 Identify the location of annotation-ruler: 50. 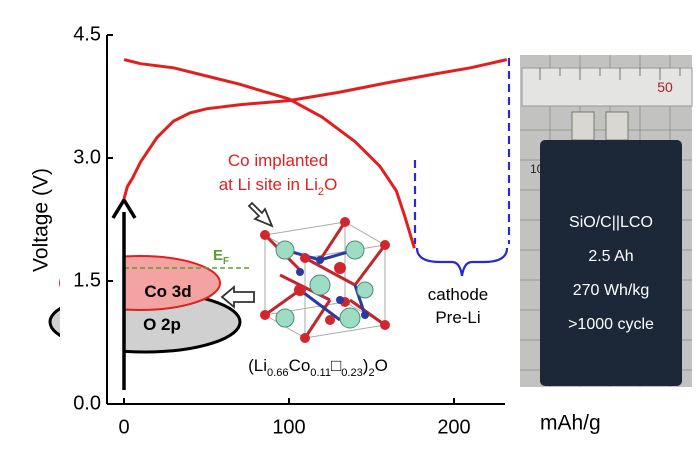
(665, 87).